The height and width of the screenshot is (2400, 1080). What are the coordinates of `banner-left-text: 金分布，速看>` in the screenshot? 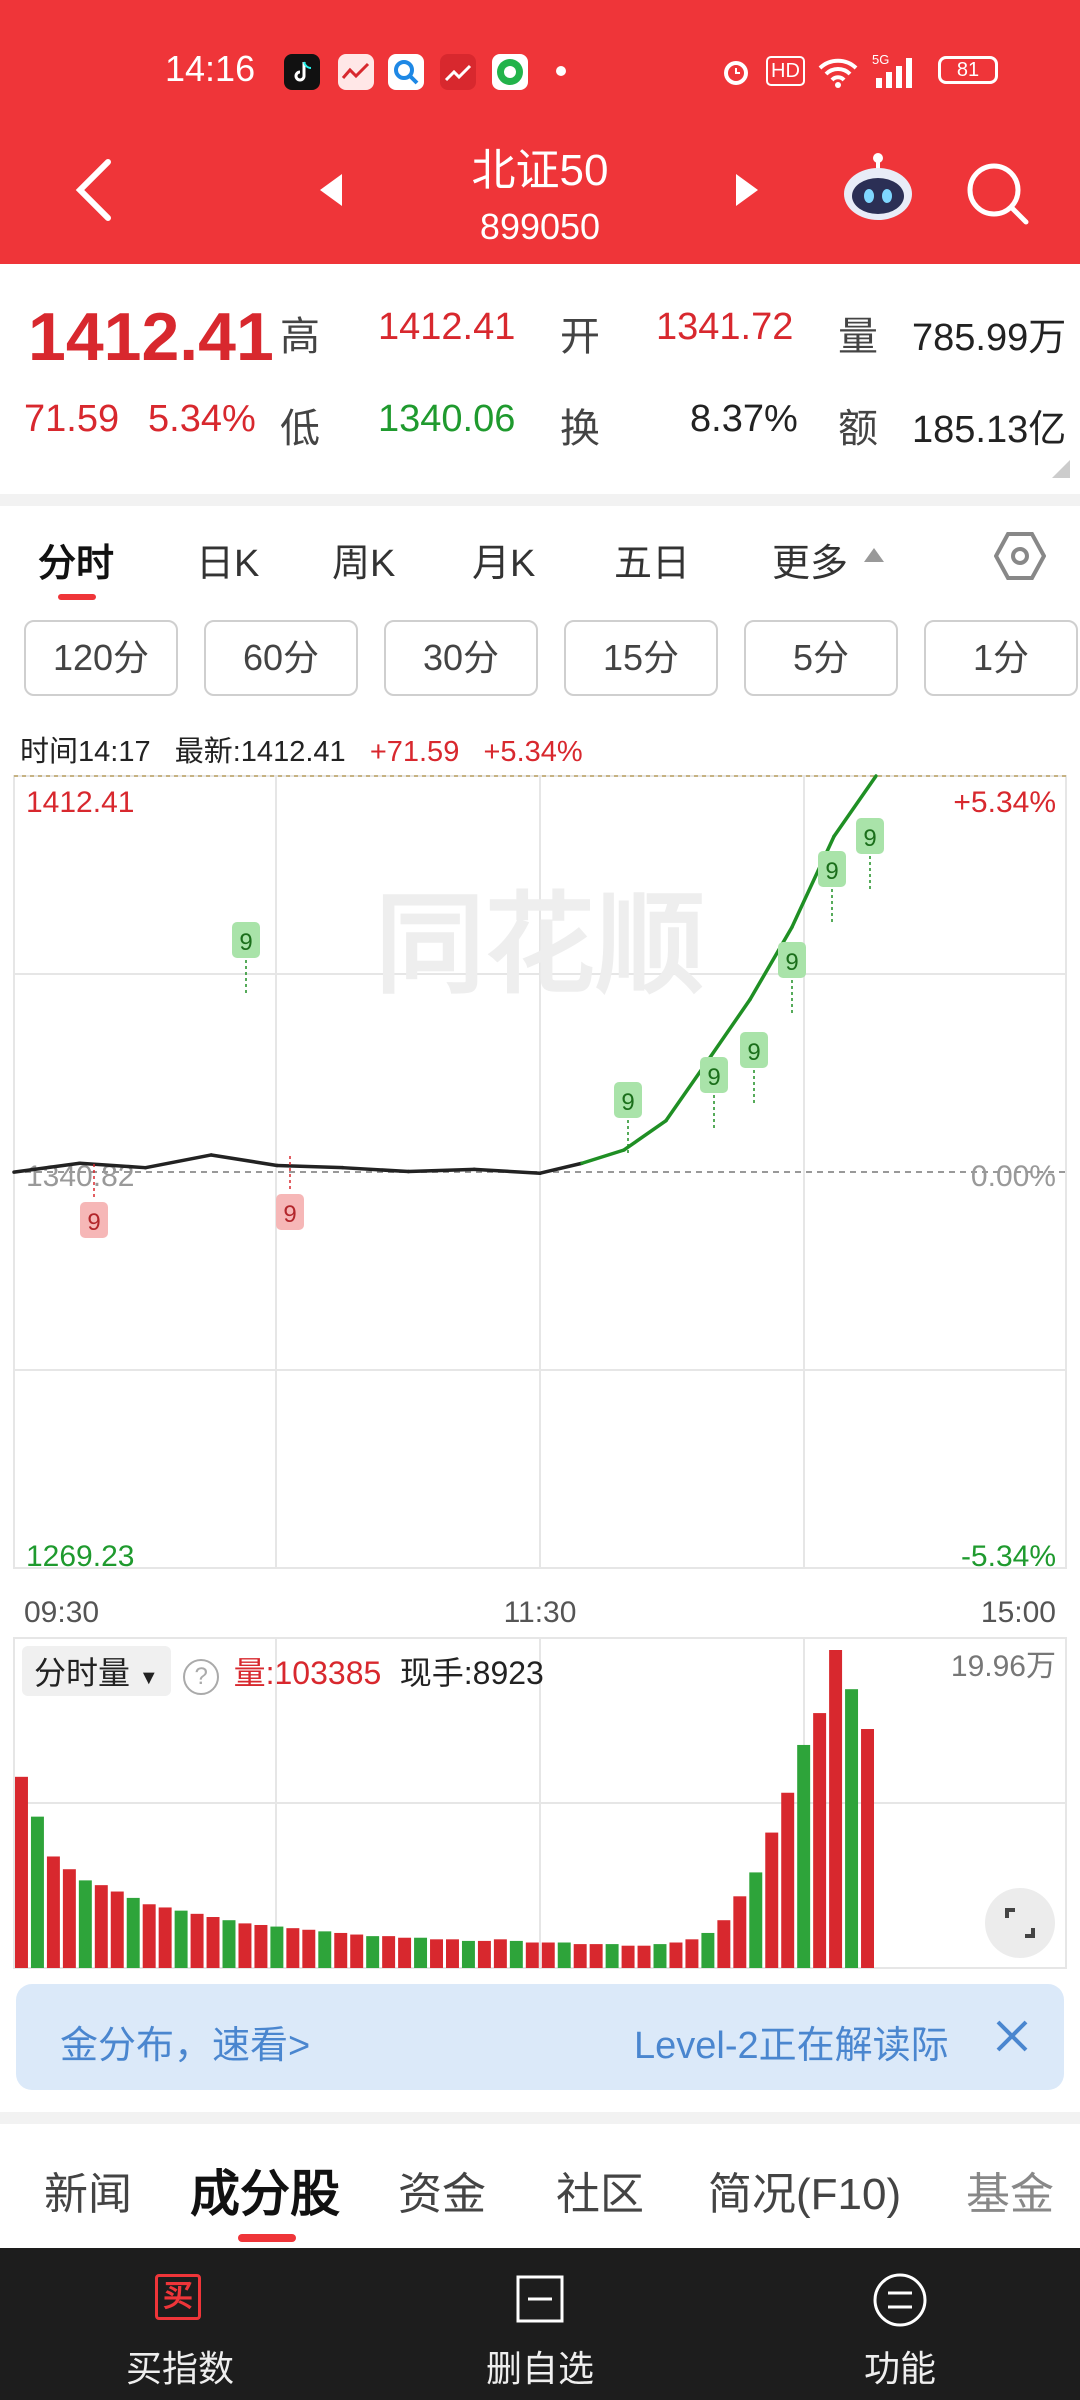 It's located at (185, 2046).